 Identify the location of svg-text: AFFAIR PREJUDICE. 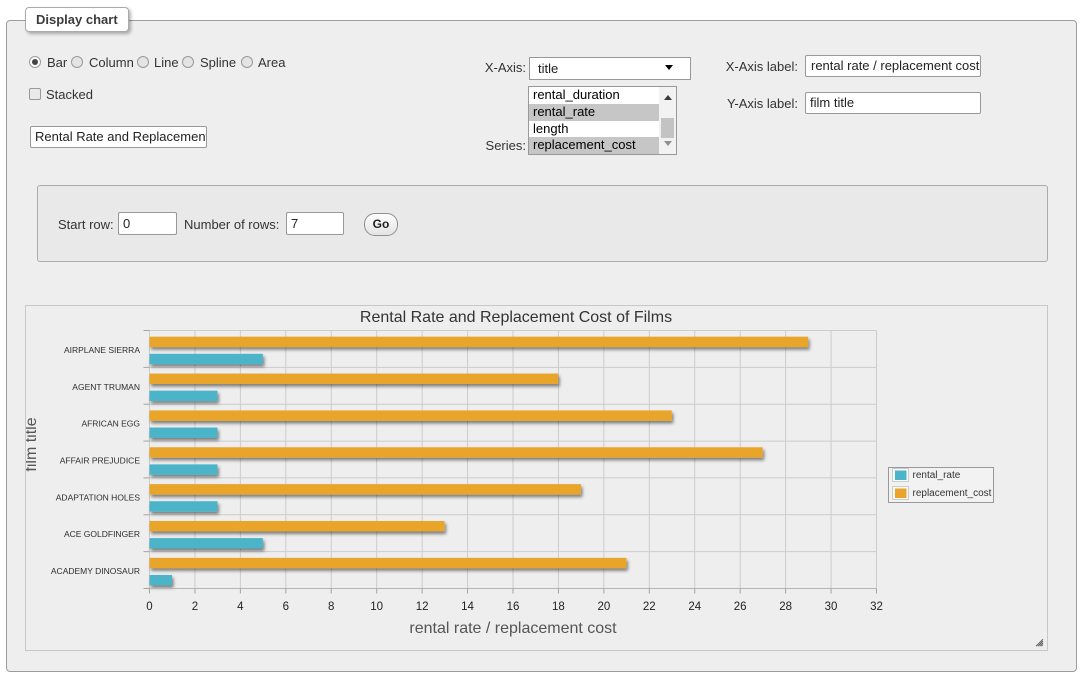
(100, 461).